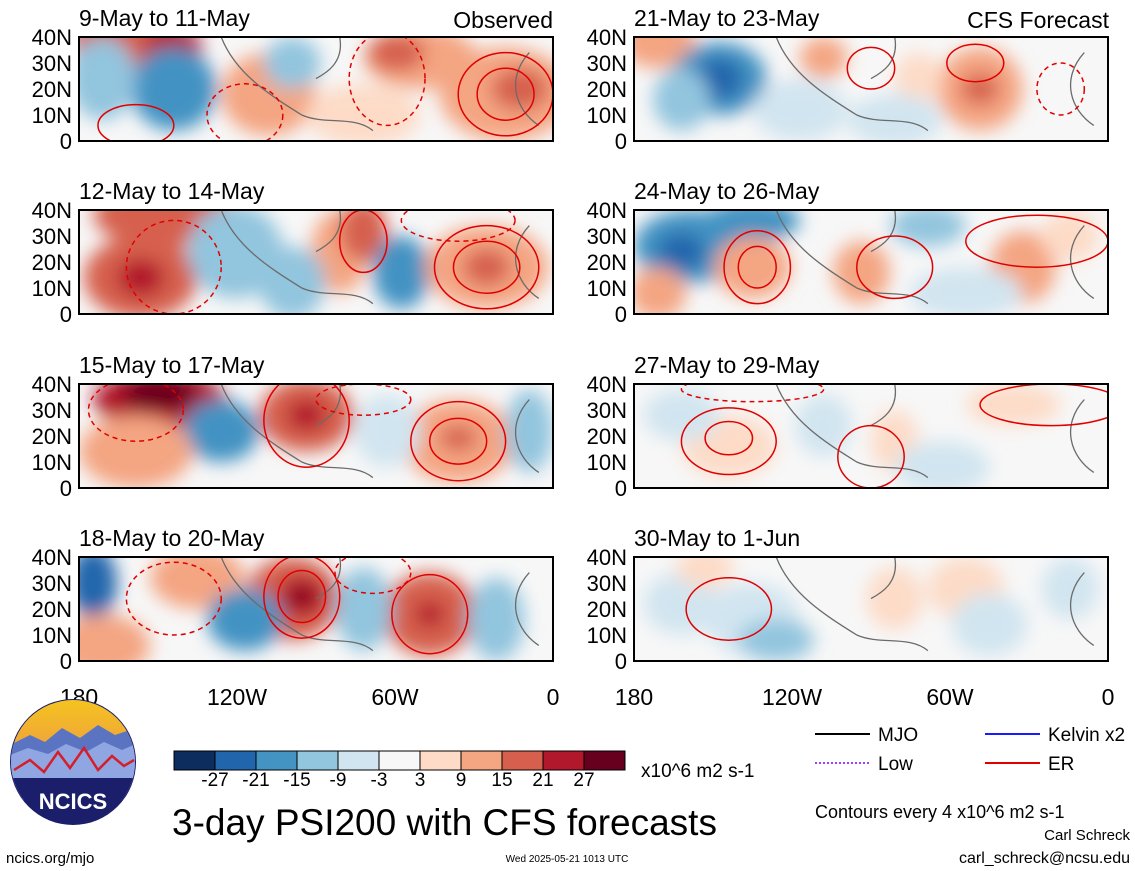  Describe the element at coordinates (727, 191) in the screenshot. I see `panel-title: 24-May to 26-May` at that location.